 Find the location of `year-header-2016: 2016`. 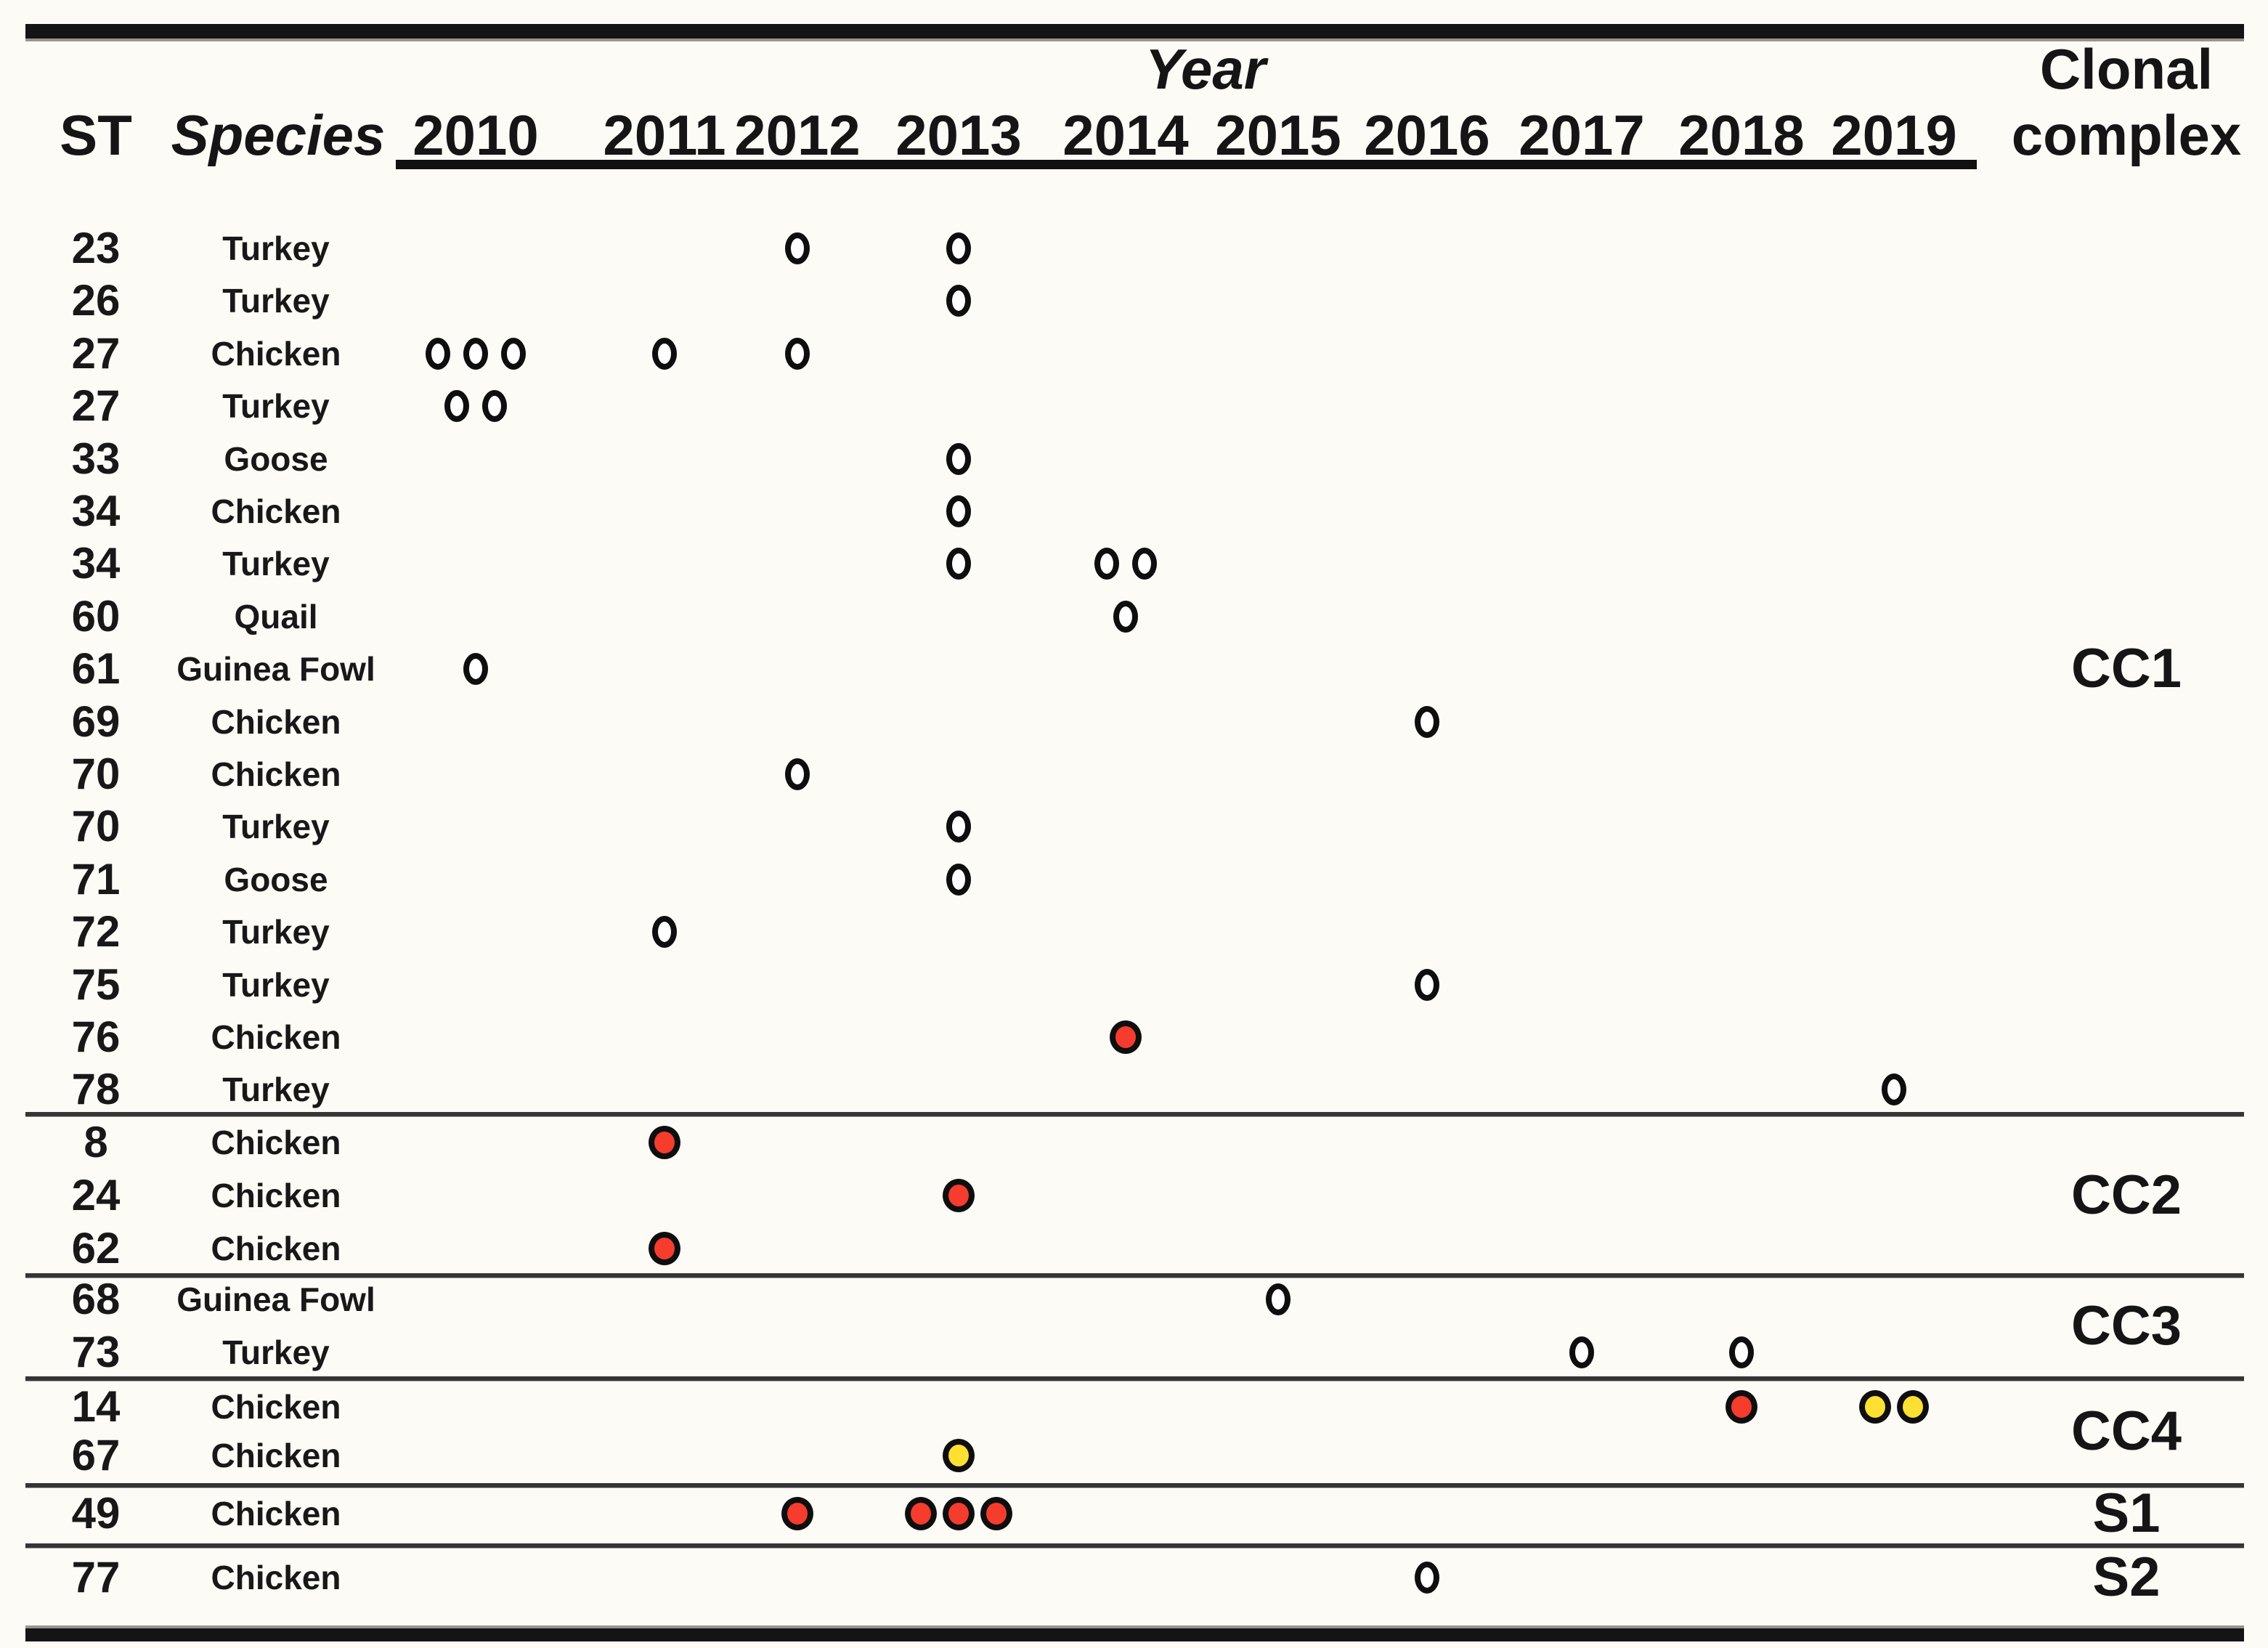

year-header-2016: 2016 is located at coordinates (1427, 135).